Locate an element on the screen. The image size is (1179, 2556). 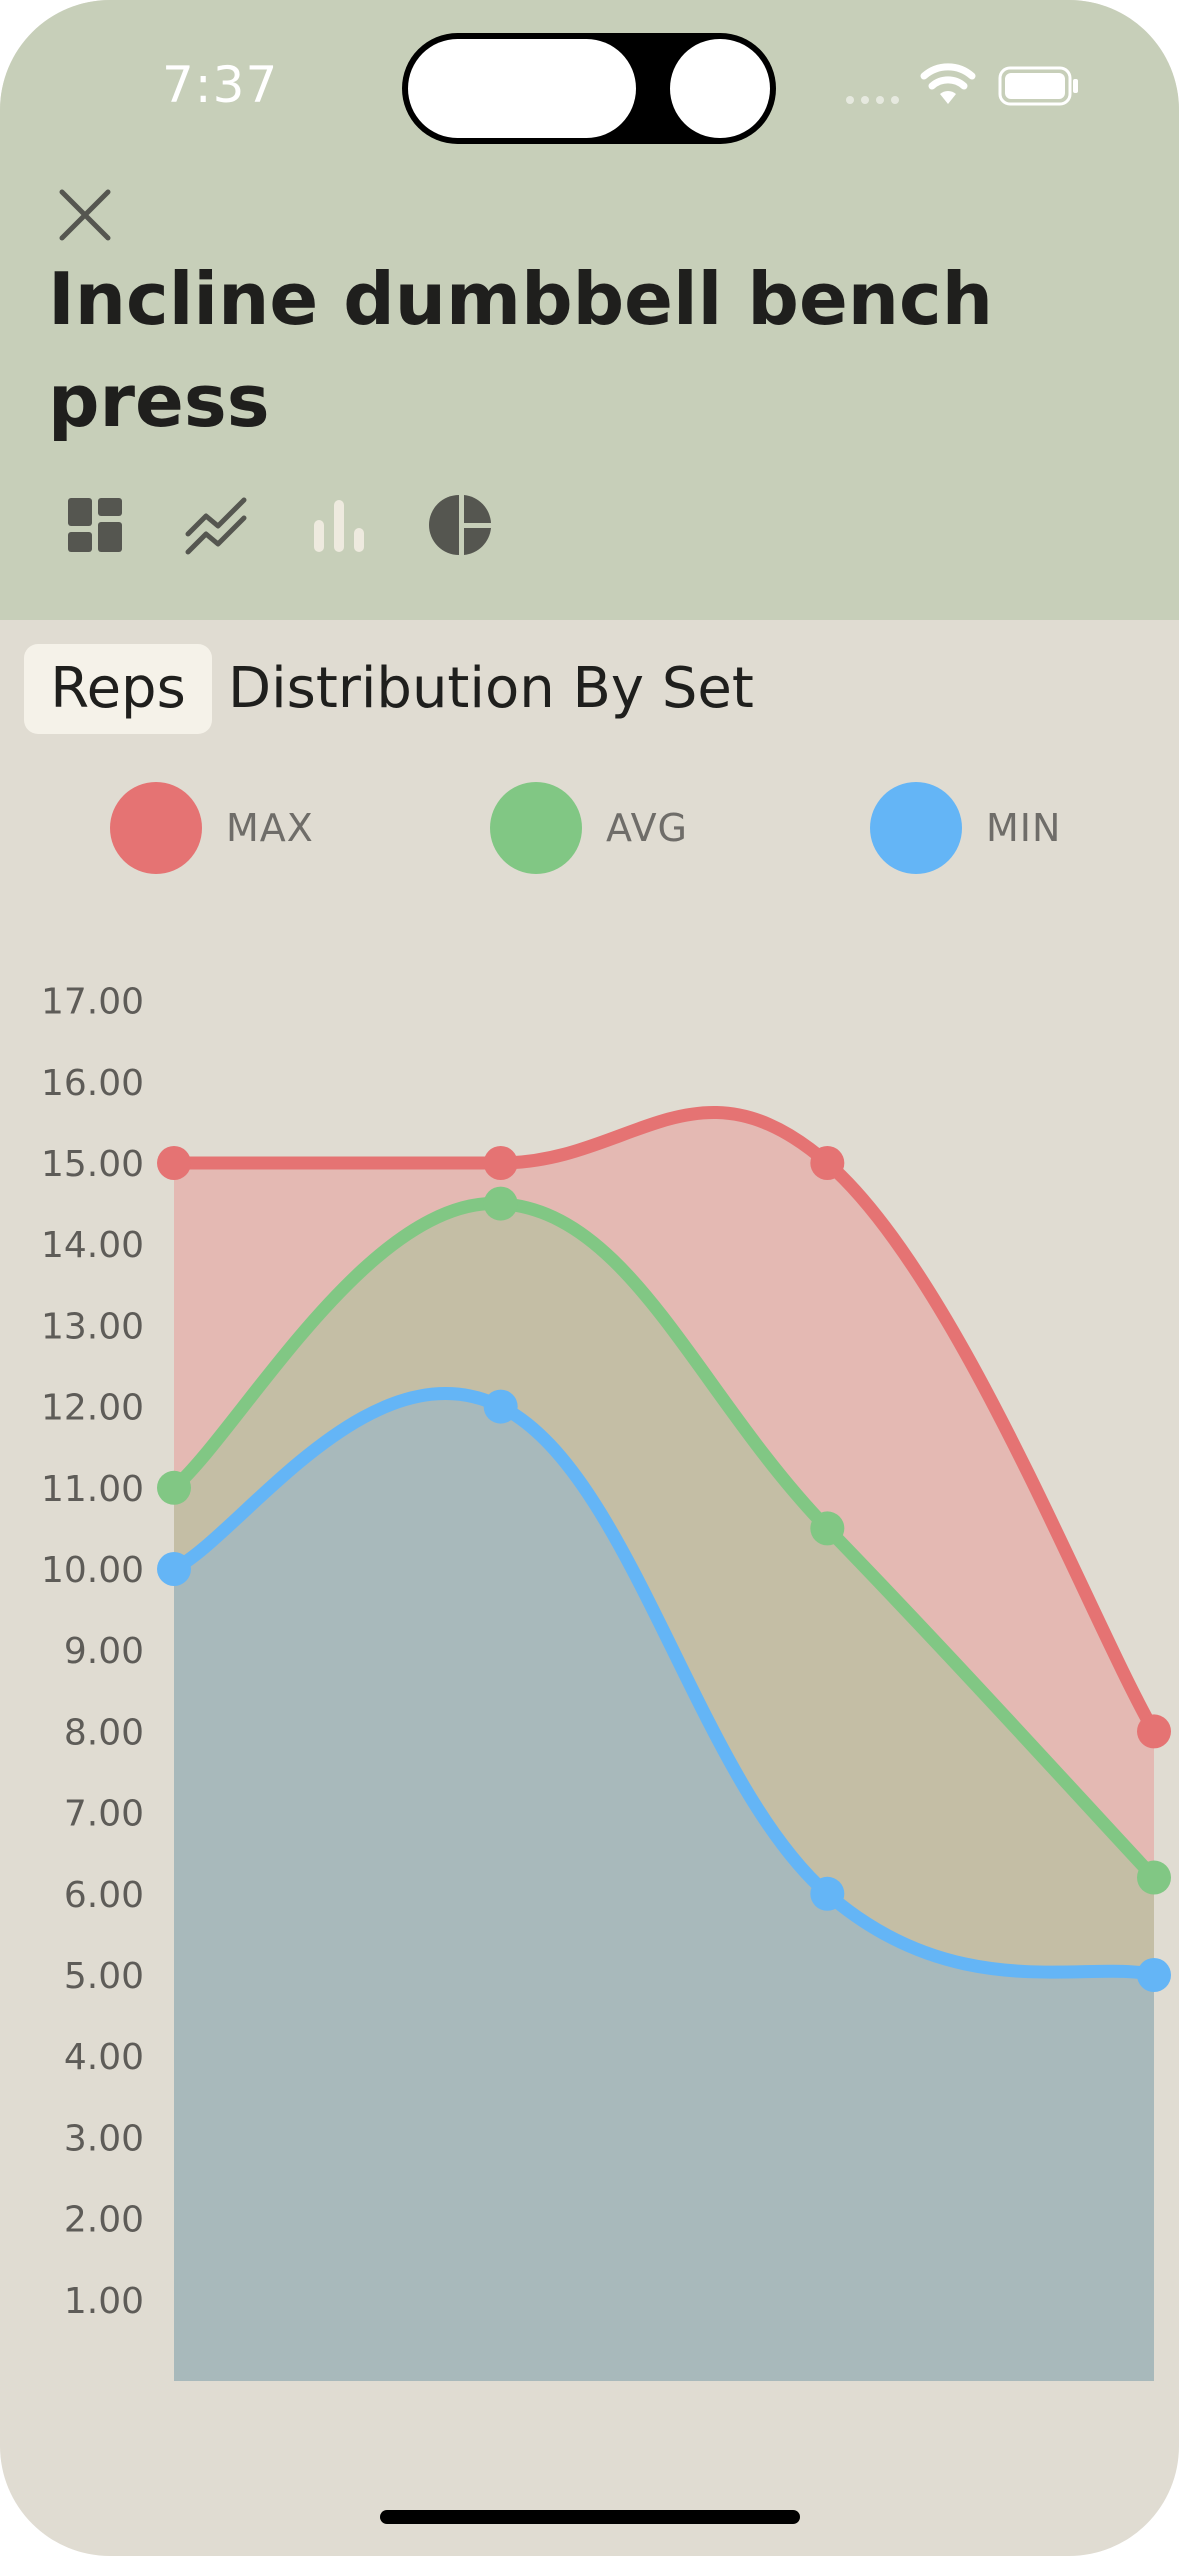
home-indicator is located at coordinates (590, 2517).